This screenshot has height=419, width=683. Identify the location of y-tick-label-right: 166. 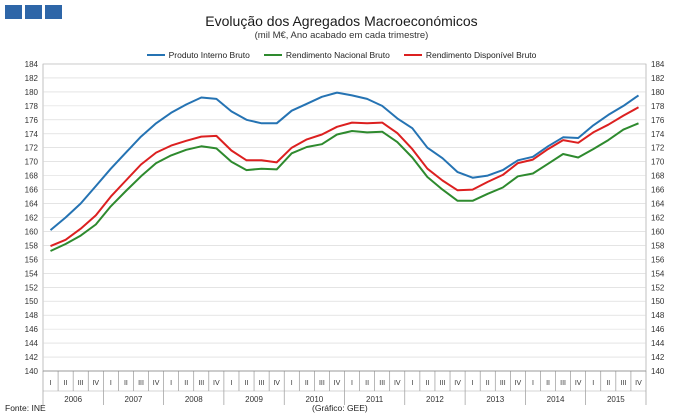
(658, 190).